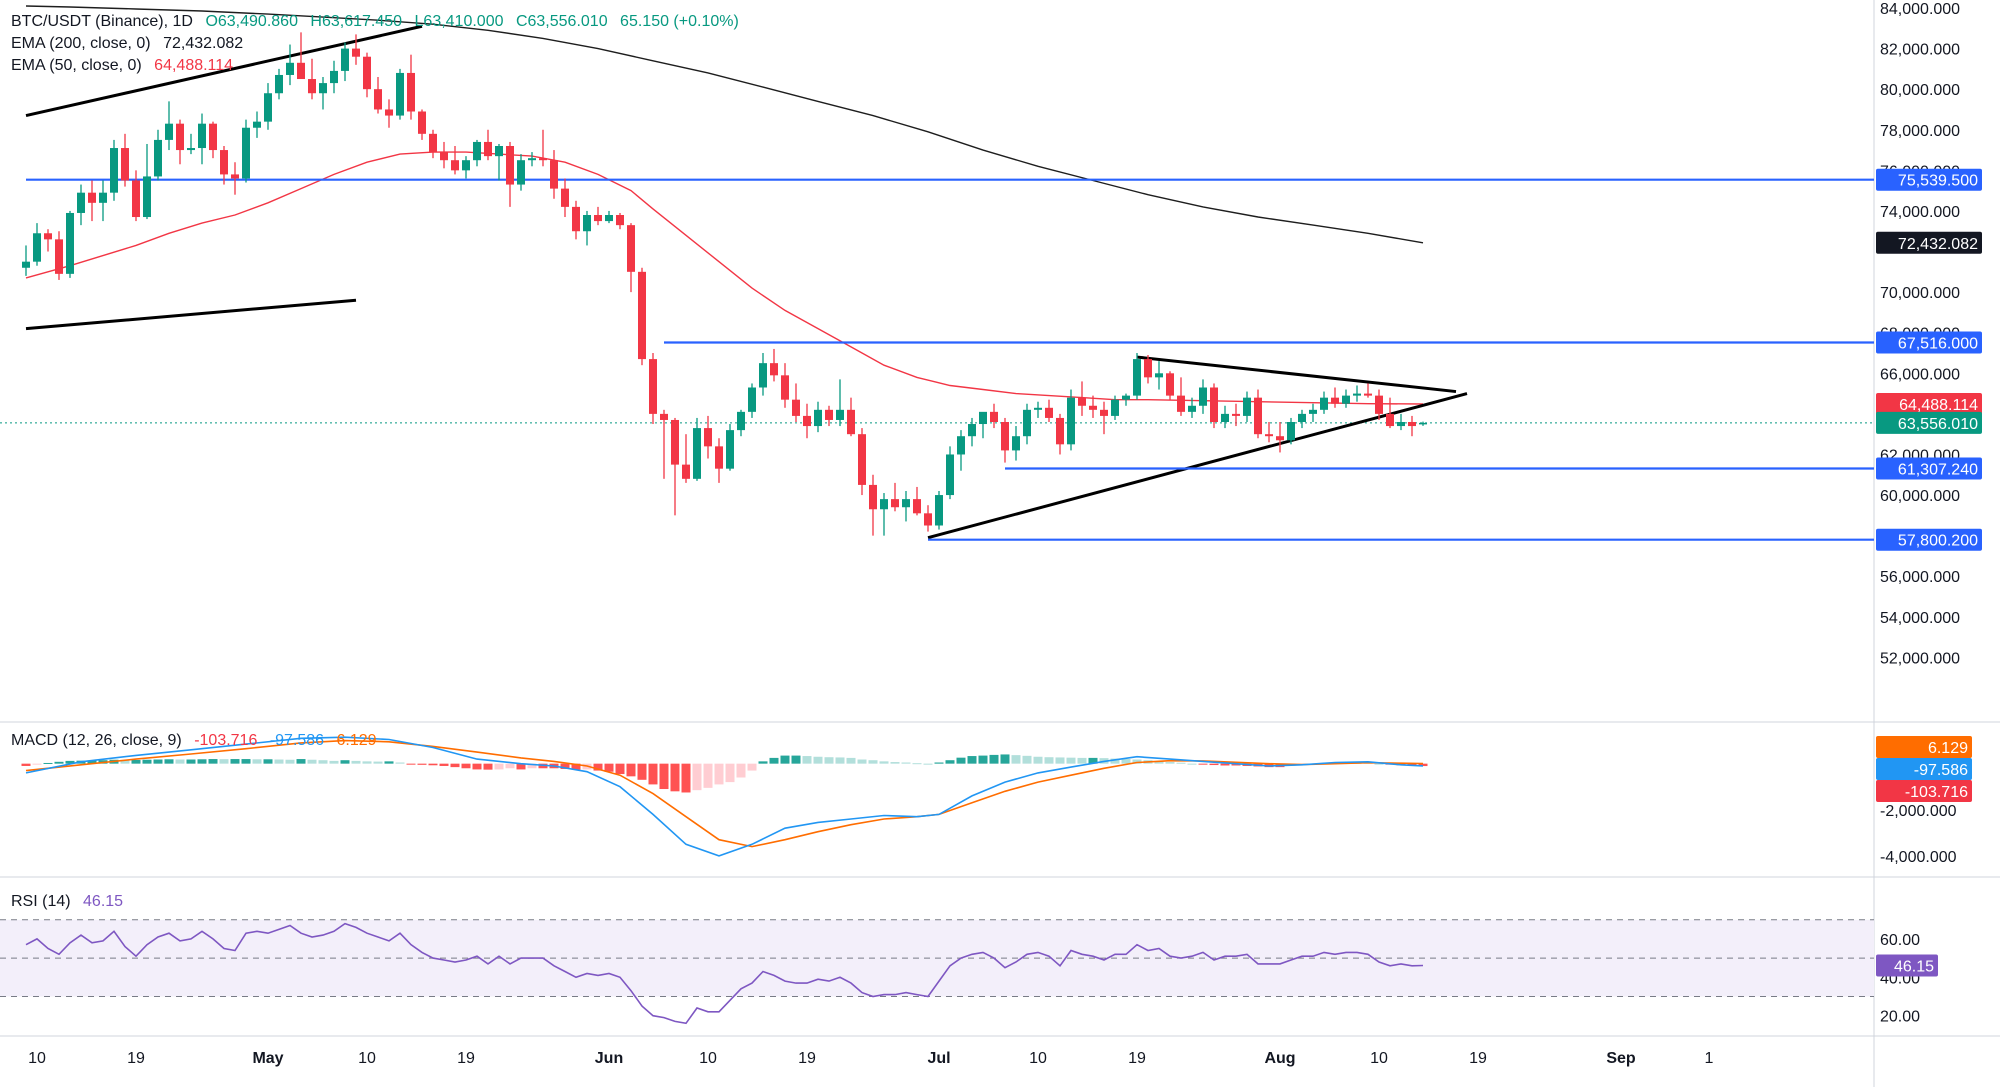 The width and height of the screenshot is (2000, 1092). I want to click on level-value-label-box, so click(1929, 539).